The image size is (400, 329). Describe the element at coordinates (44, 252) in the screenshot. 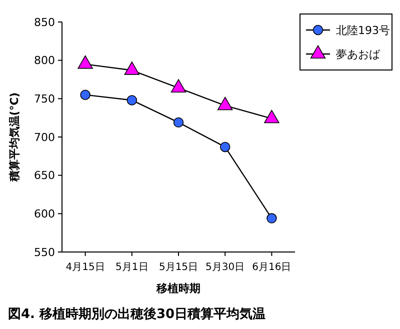

I see `y-tick-label: 550` at that location.